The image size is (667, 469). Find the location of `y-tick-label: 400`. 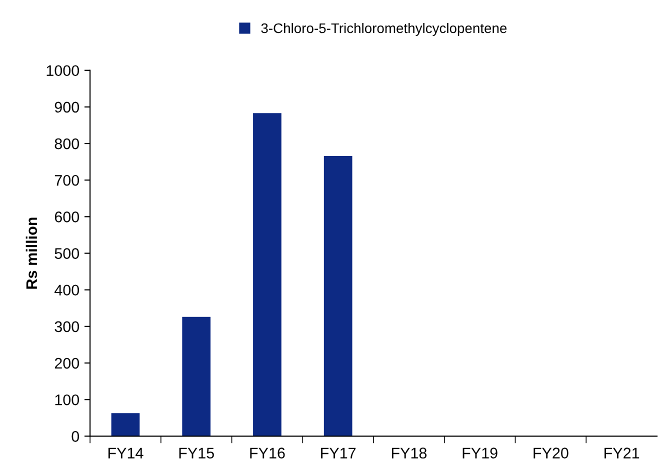

y-tick-label: 400 is located at coordinates (67, 290).